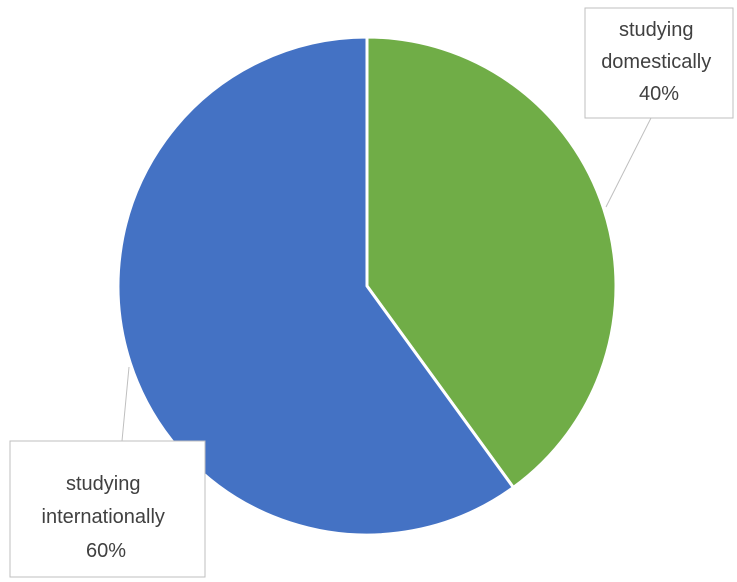 The image size is (737, 582). I want to click on data-label-domestic: studying domestically 40%, so click(659, 62).